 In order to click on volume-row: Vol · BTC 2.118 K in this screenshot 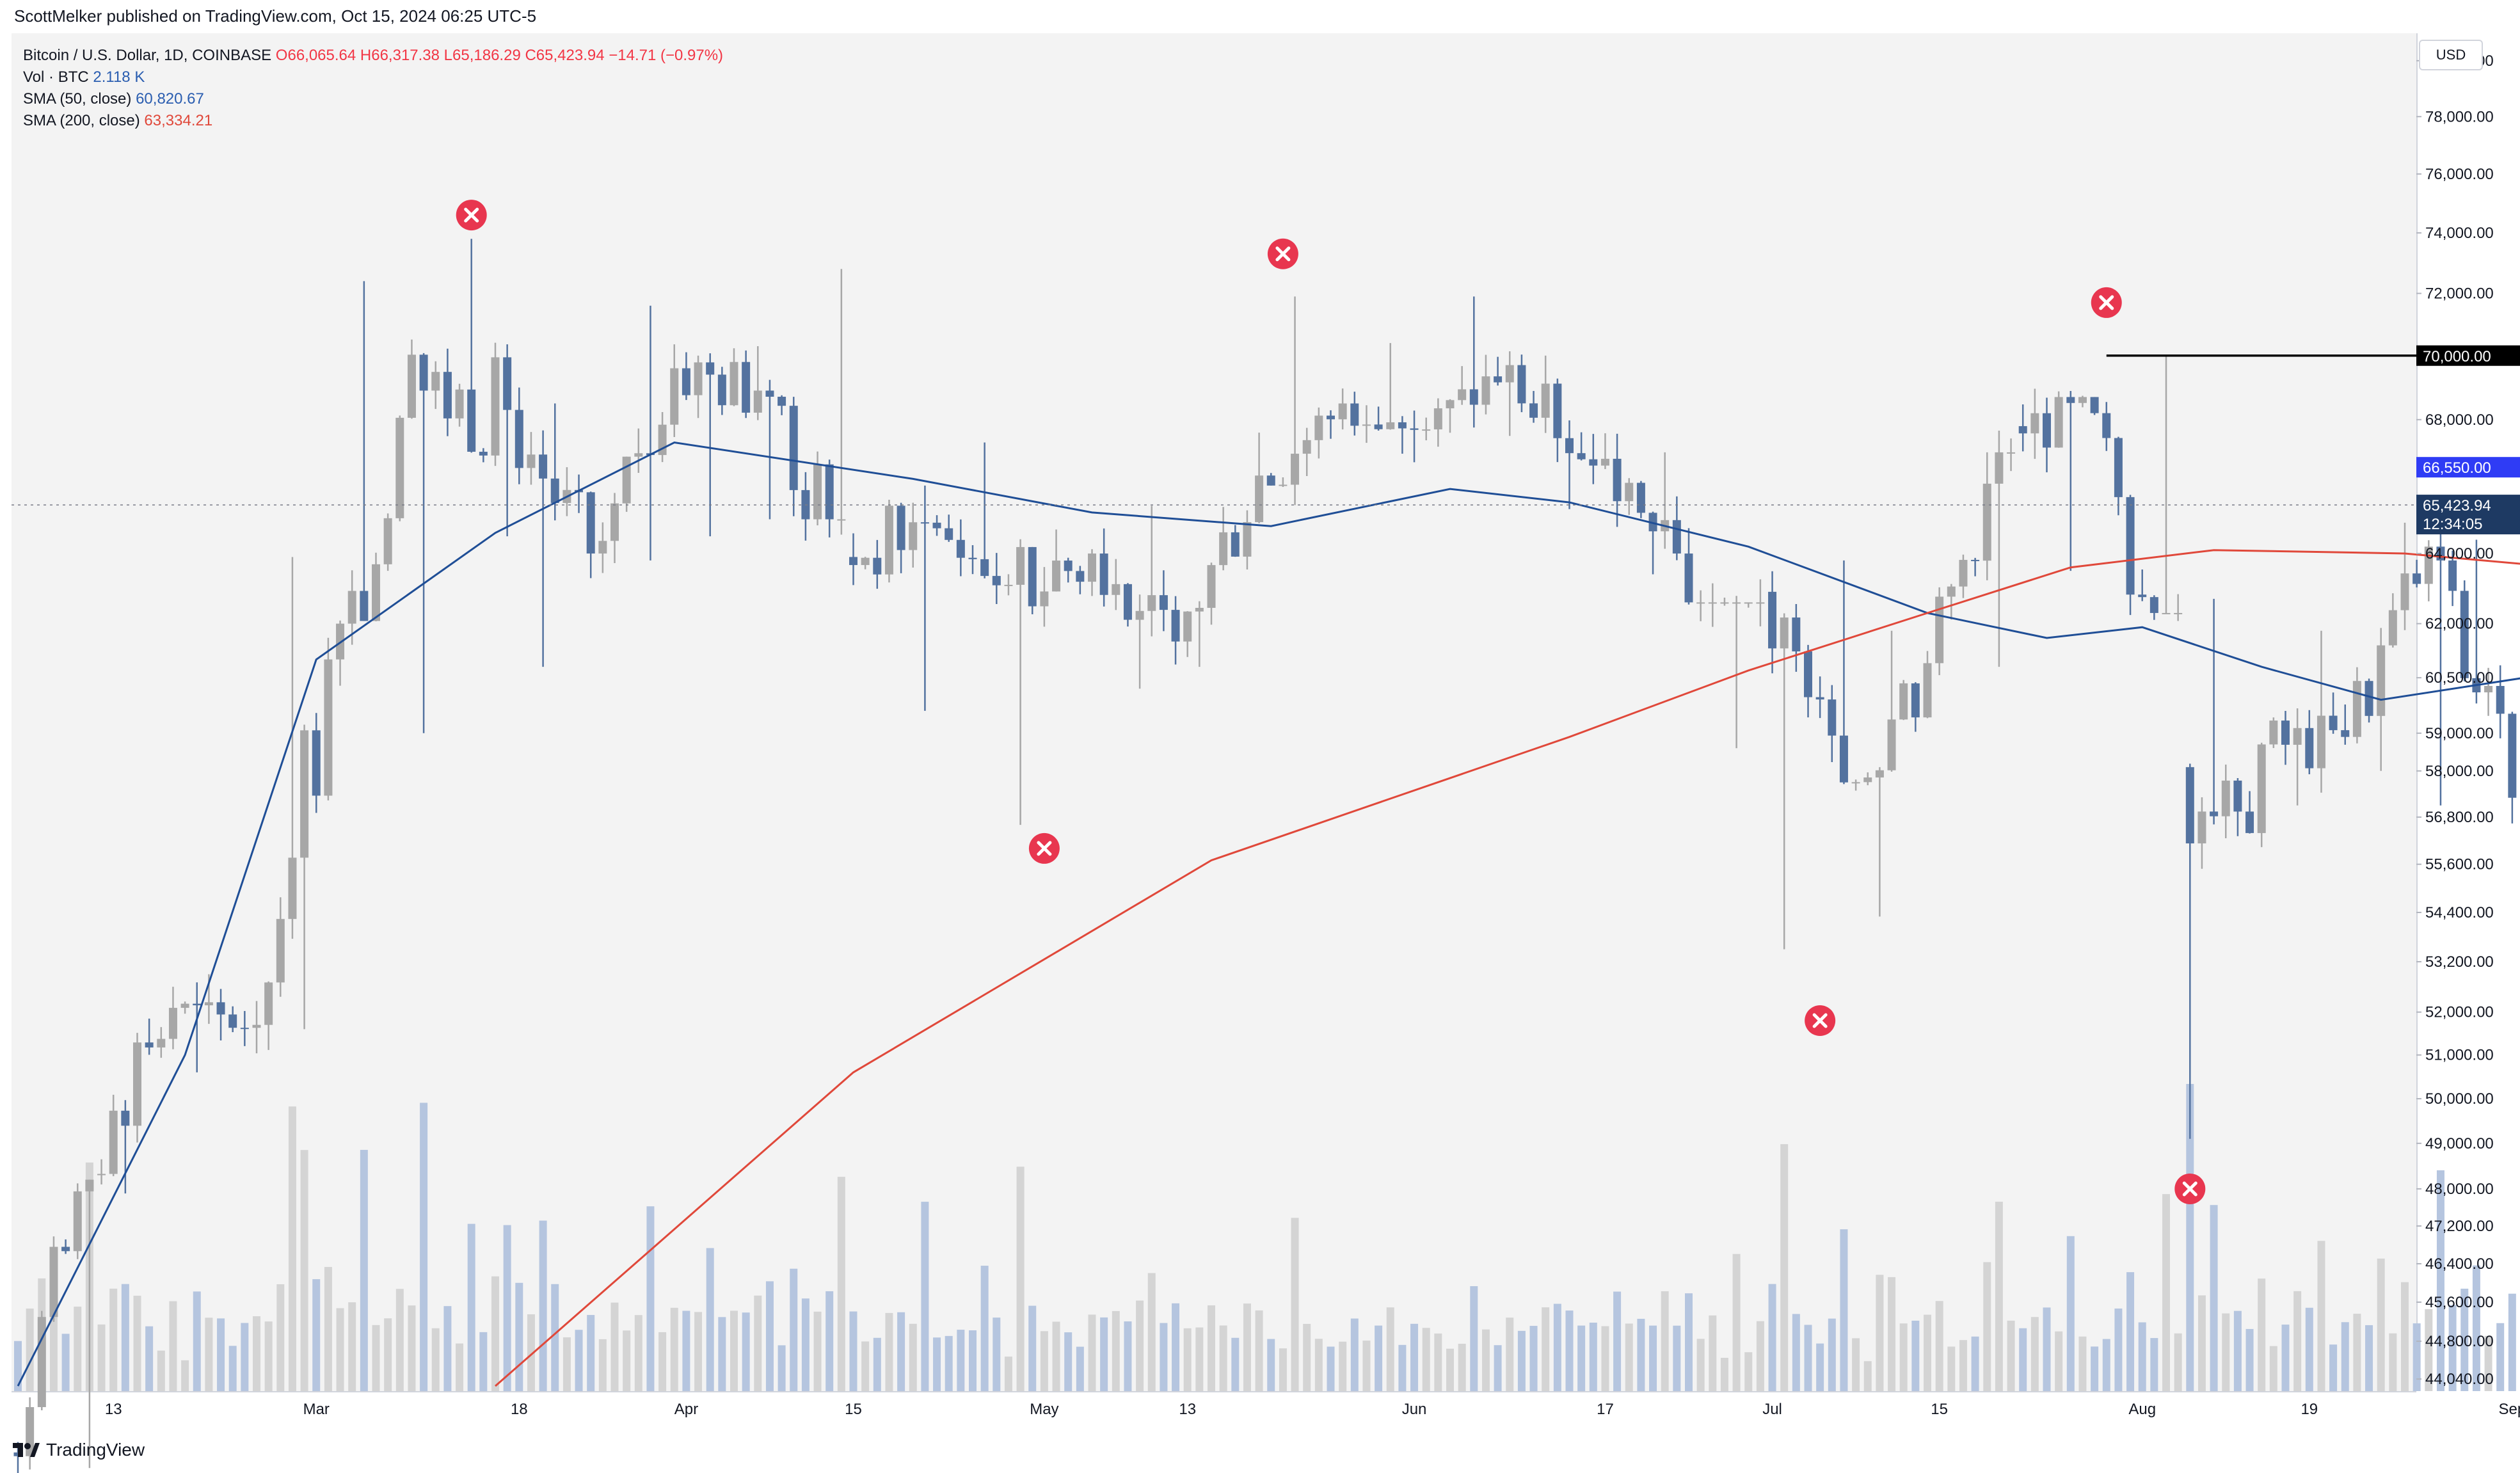, I will do `click(373, 78)`.